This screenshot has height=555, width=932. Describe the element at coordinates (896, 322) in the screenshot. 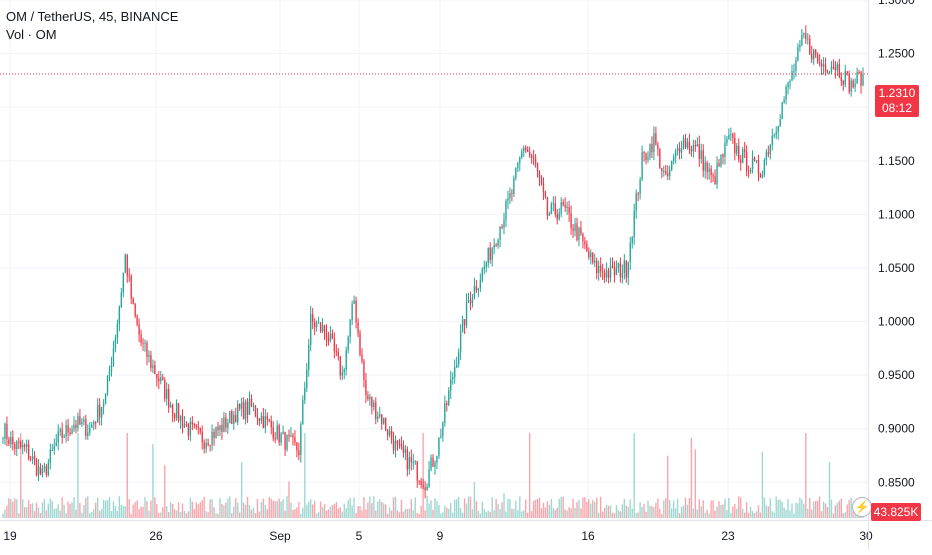

I see `y-tick-label: 1.0000` at that location.